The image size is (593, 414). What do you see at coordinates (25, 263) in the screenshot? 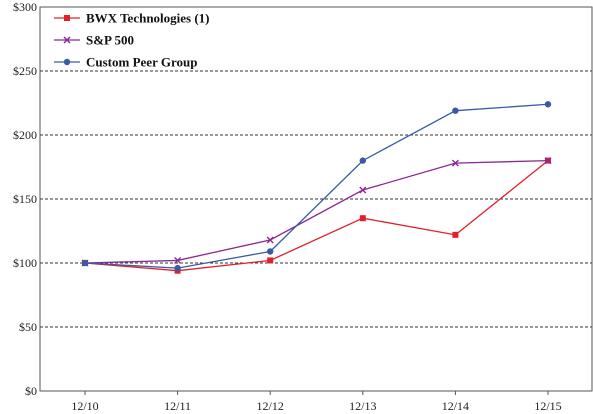
I see `y-tick-label: $100` at bounding box center [25, 263].